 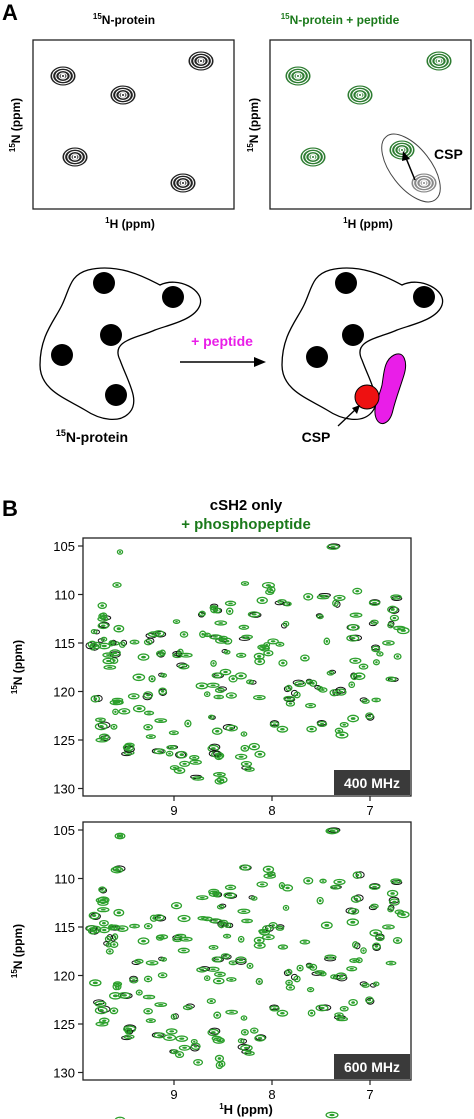 I want to click on spectrum-400-y-label: 15N (ppm), so click(x=17, y=667).